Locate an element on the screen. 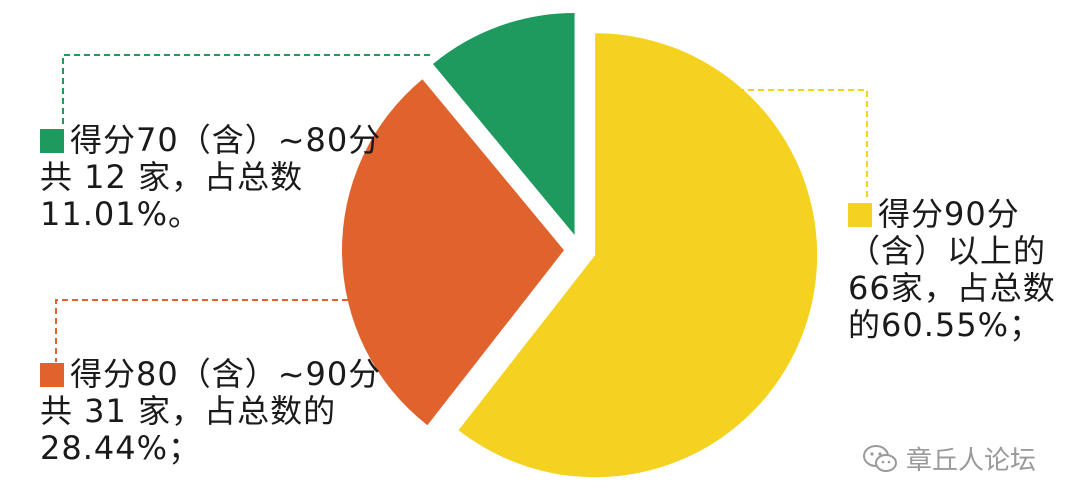 The image size is (1080, 504). slice-label-line: （含）以上的 is located at coordinates (947, 251).